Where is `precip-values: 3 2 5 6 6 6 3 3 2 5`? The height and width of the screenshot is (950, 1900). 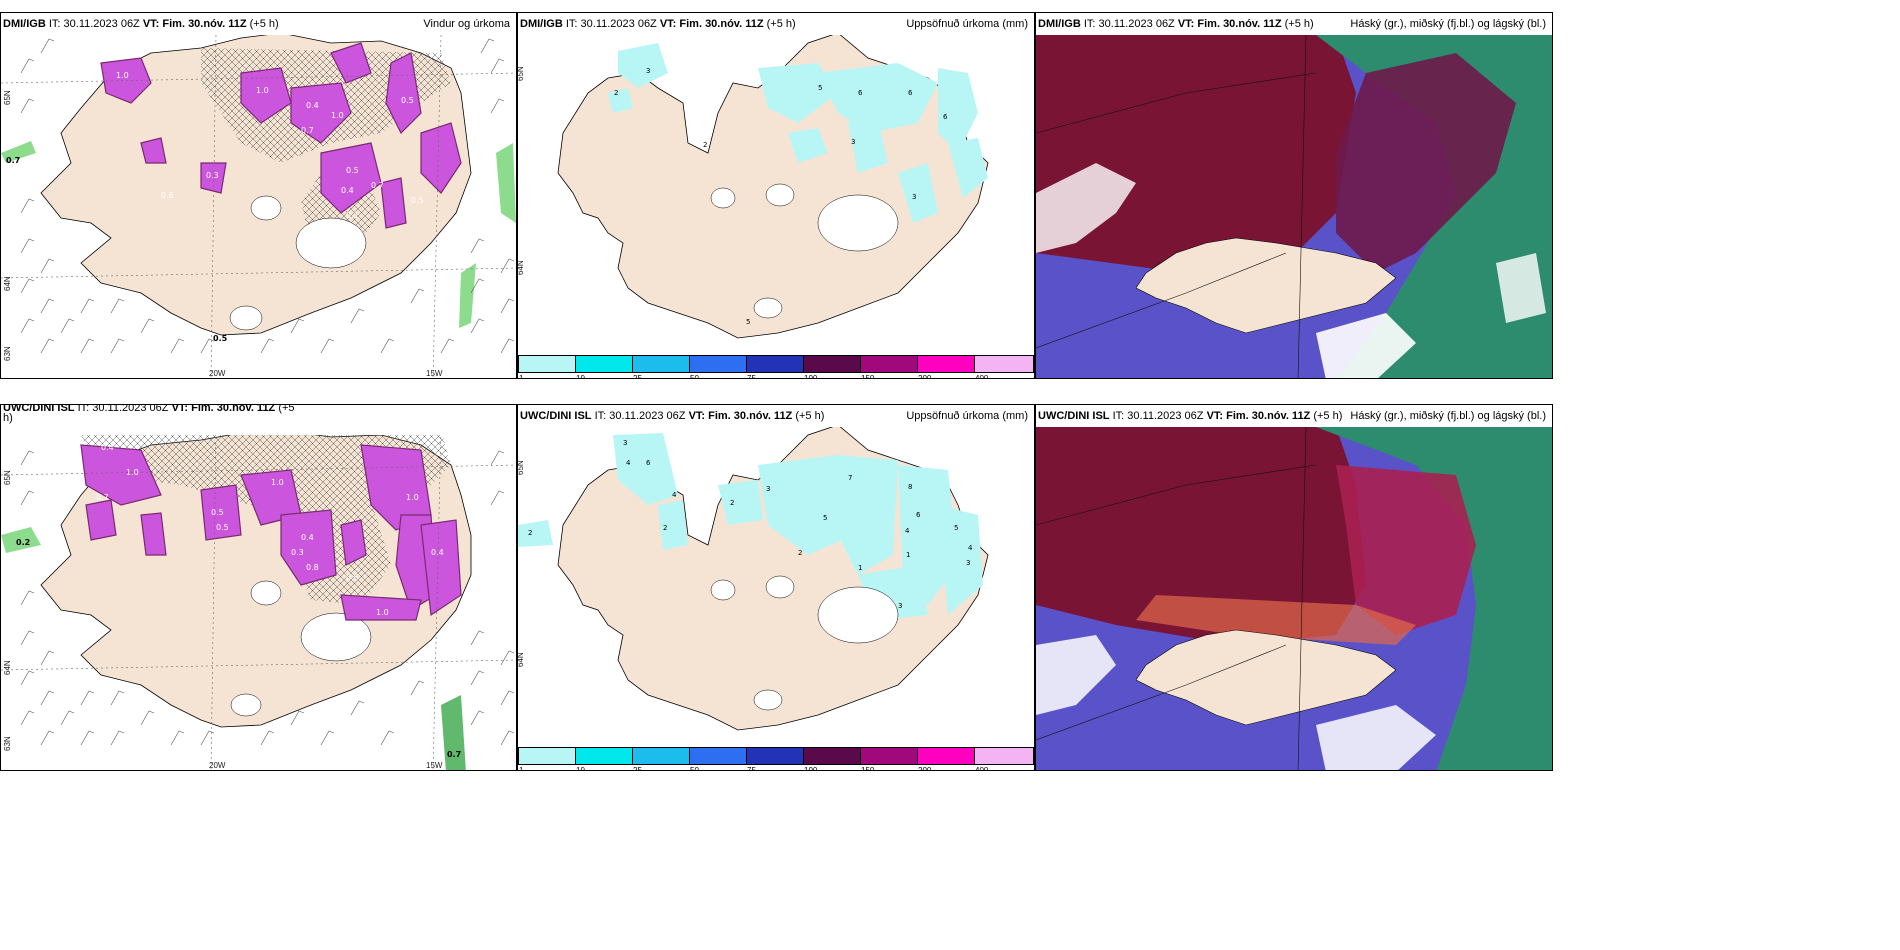
precip-values: 3 2 5 6 6 6 3 3 2 5 is located at coordinates (781, 196).